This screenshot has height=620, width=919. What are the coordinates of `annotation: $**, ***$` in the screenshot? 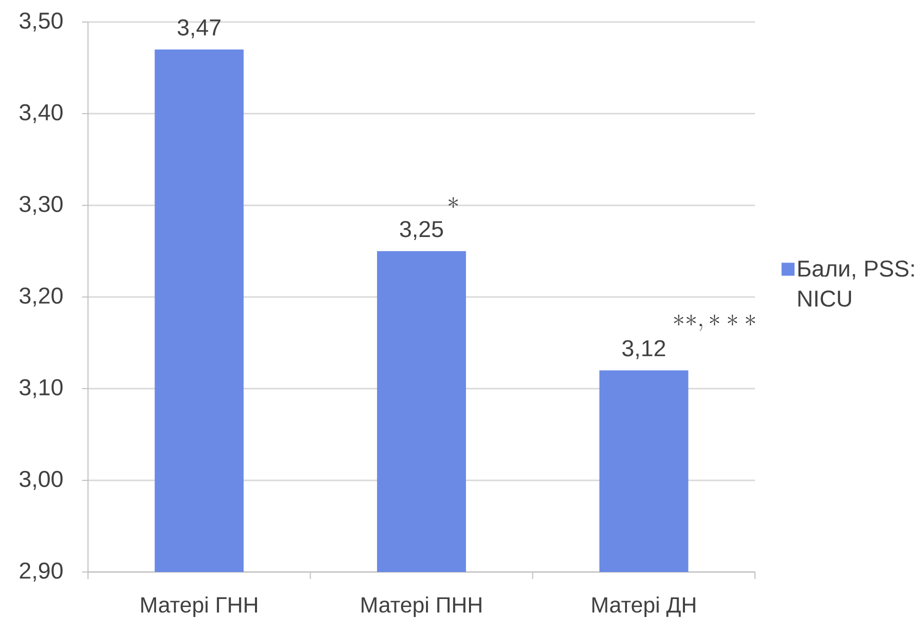 It's located at (715, 323).